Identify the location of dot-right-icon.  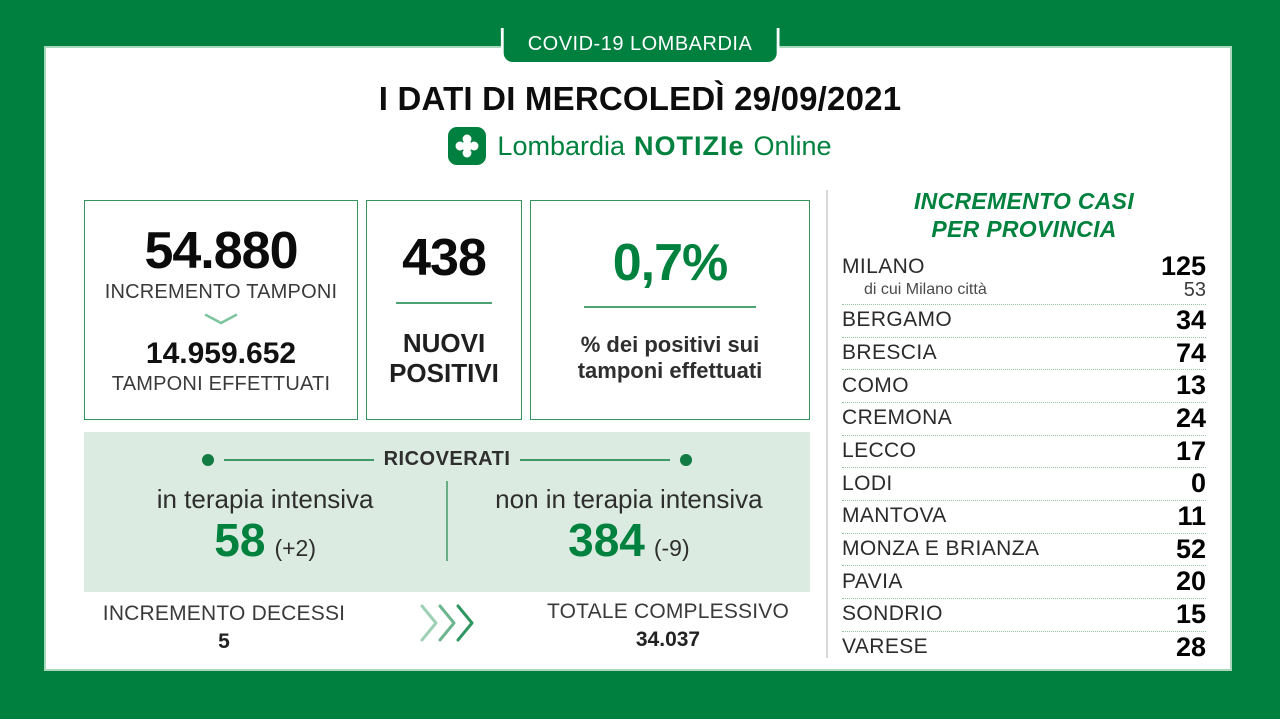
(686, 459).